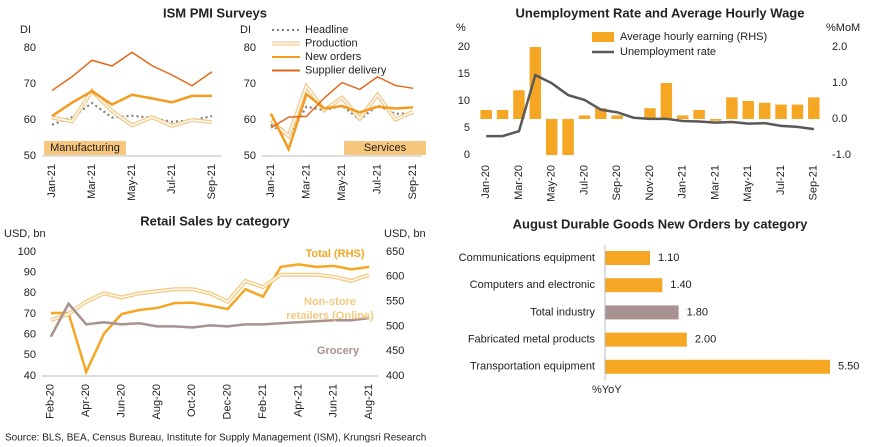 This screenshot has height=447, width=870. I want to click on y2-axis-label: %MoM, so click(843, 28).